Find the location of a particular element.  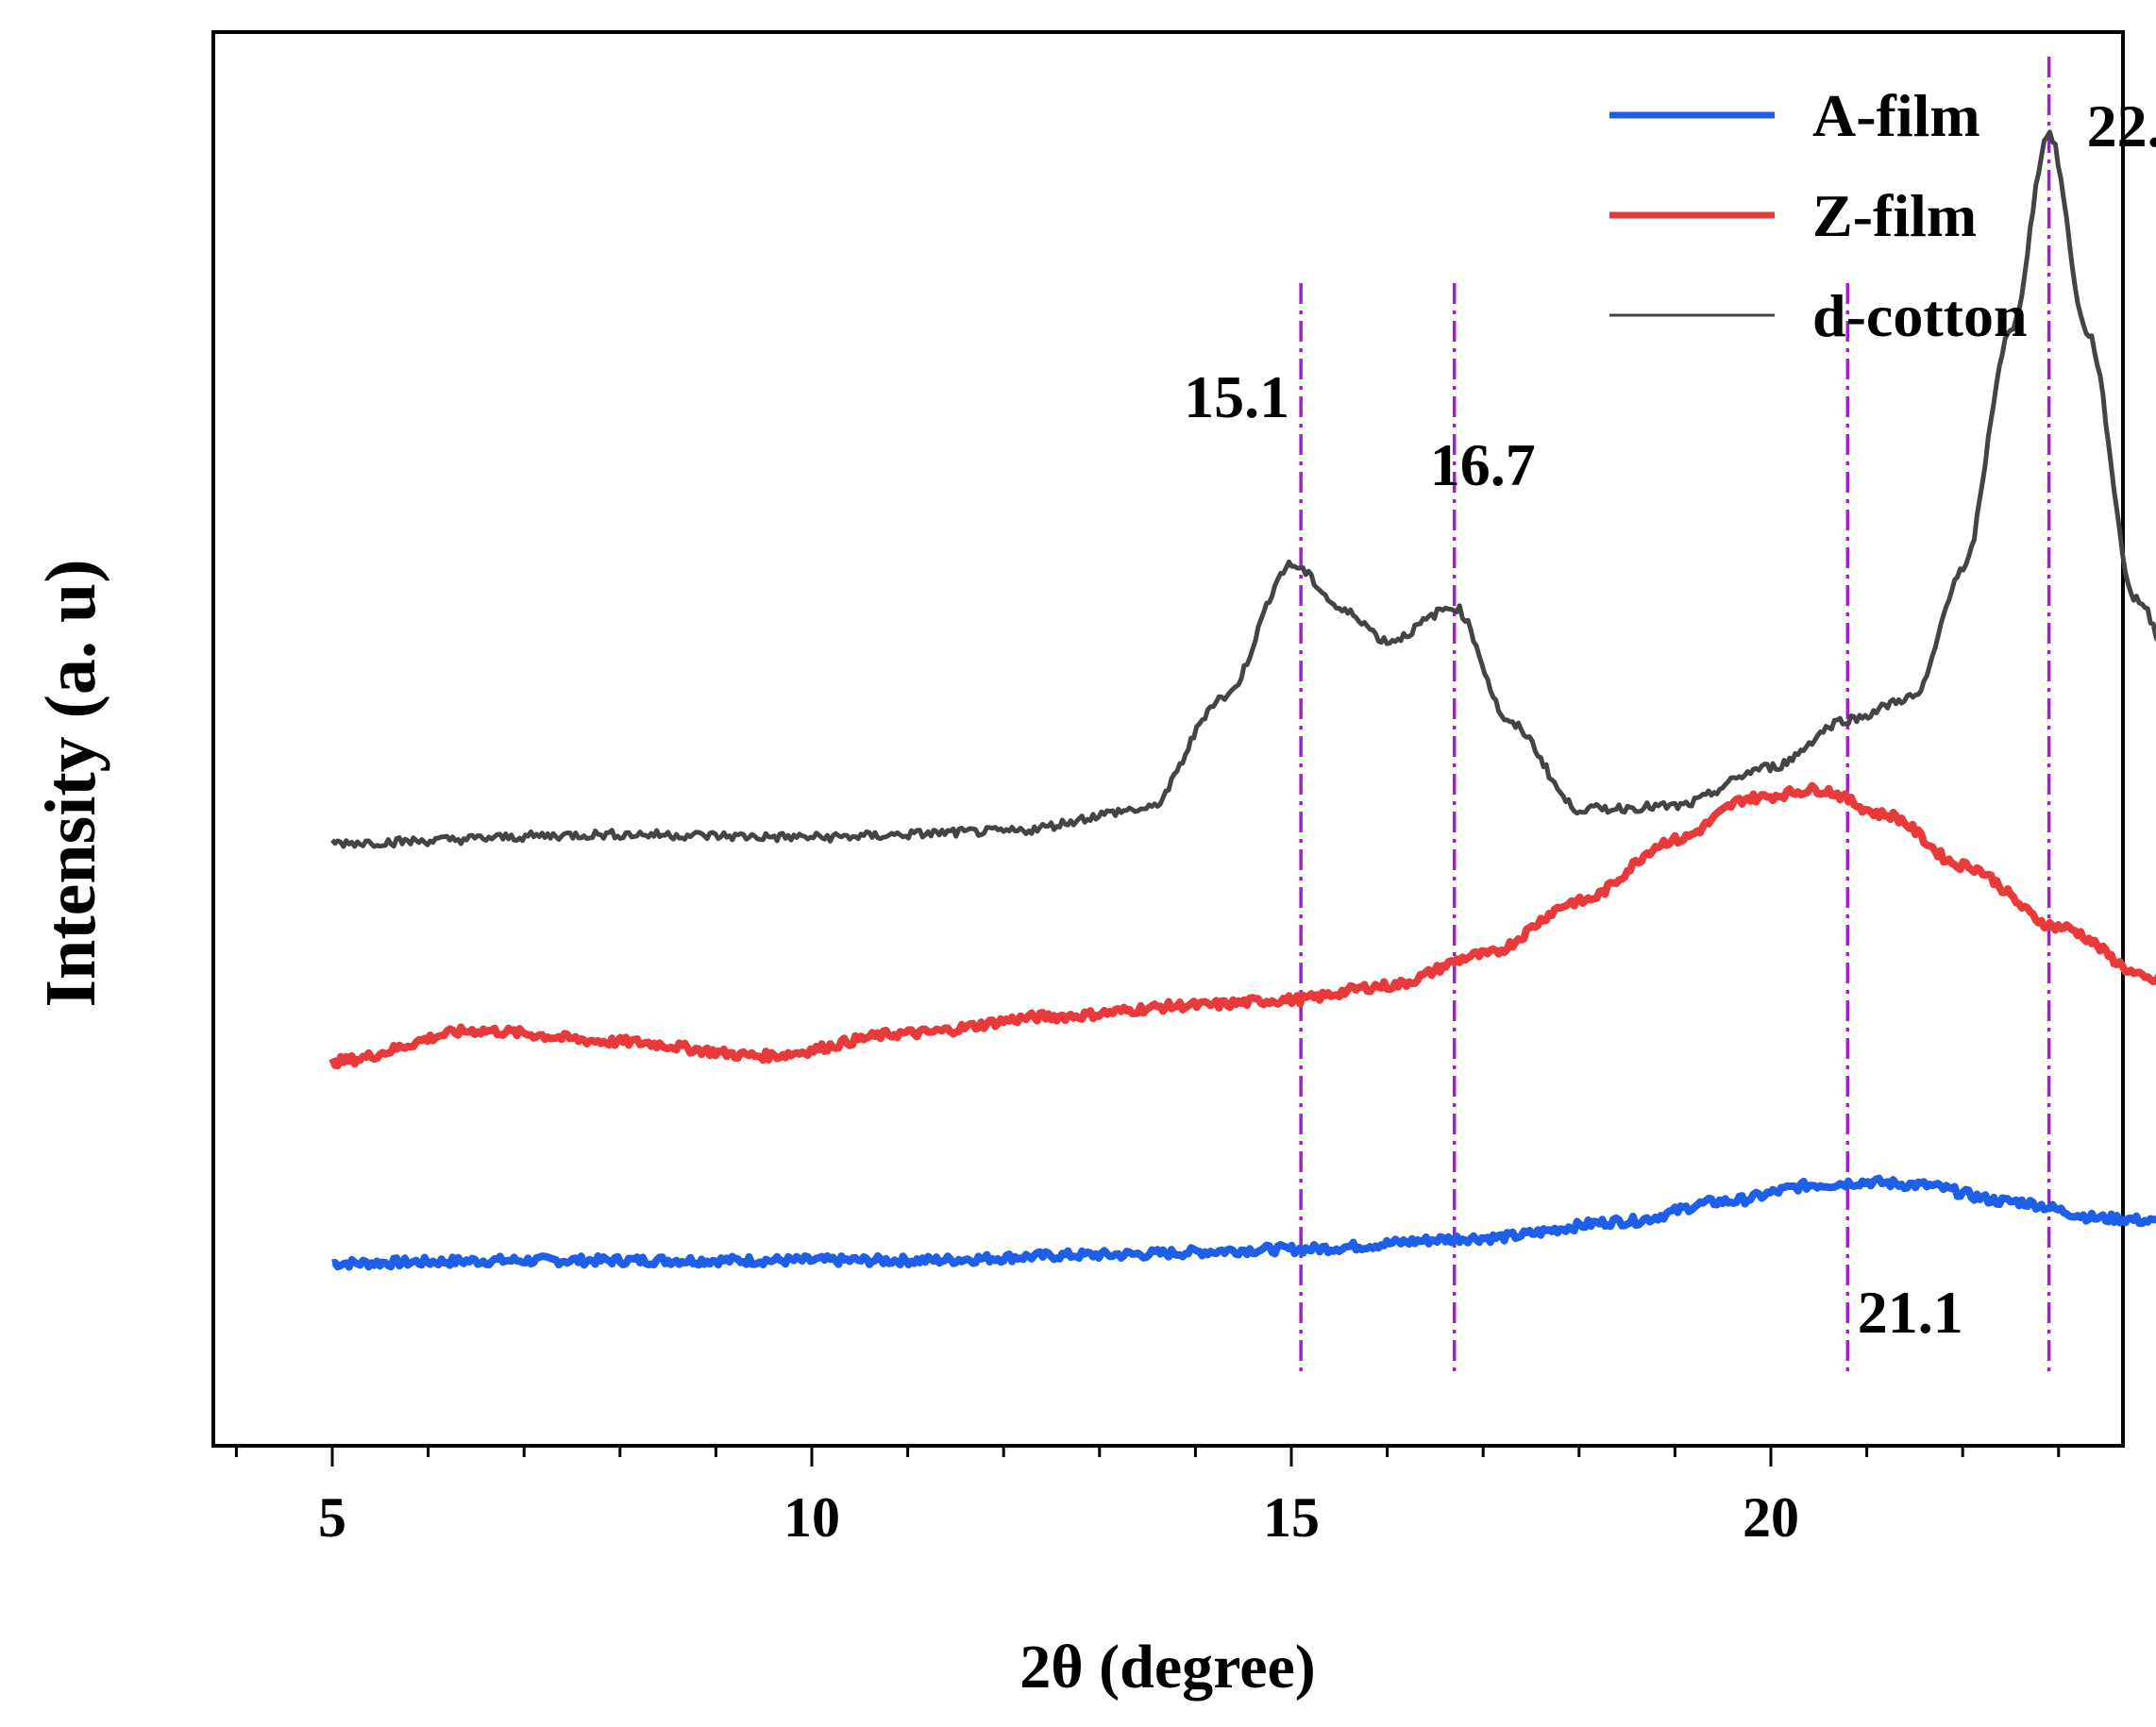

legend-label: d-cotton is located at coordinates (1920, 315).